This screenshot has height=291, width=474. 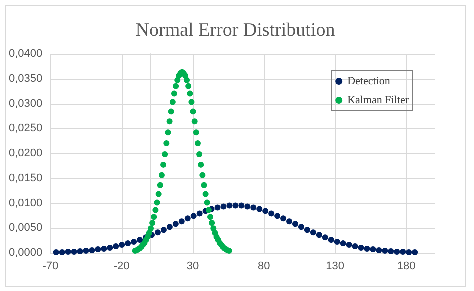 What do you see at coordinates (406, 266) in the screenshot?
I see `x-tick-label: 180` at bounding box center [406, 266].